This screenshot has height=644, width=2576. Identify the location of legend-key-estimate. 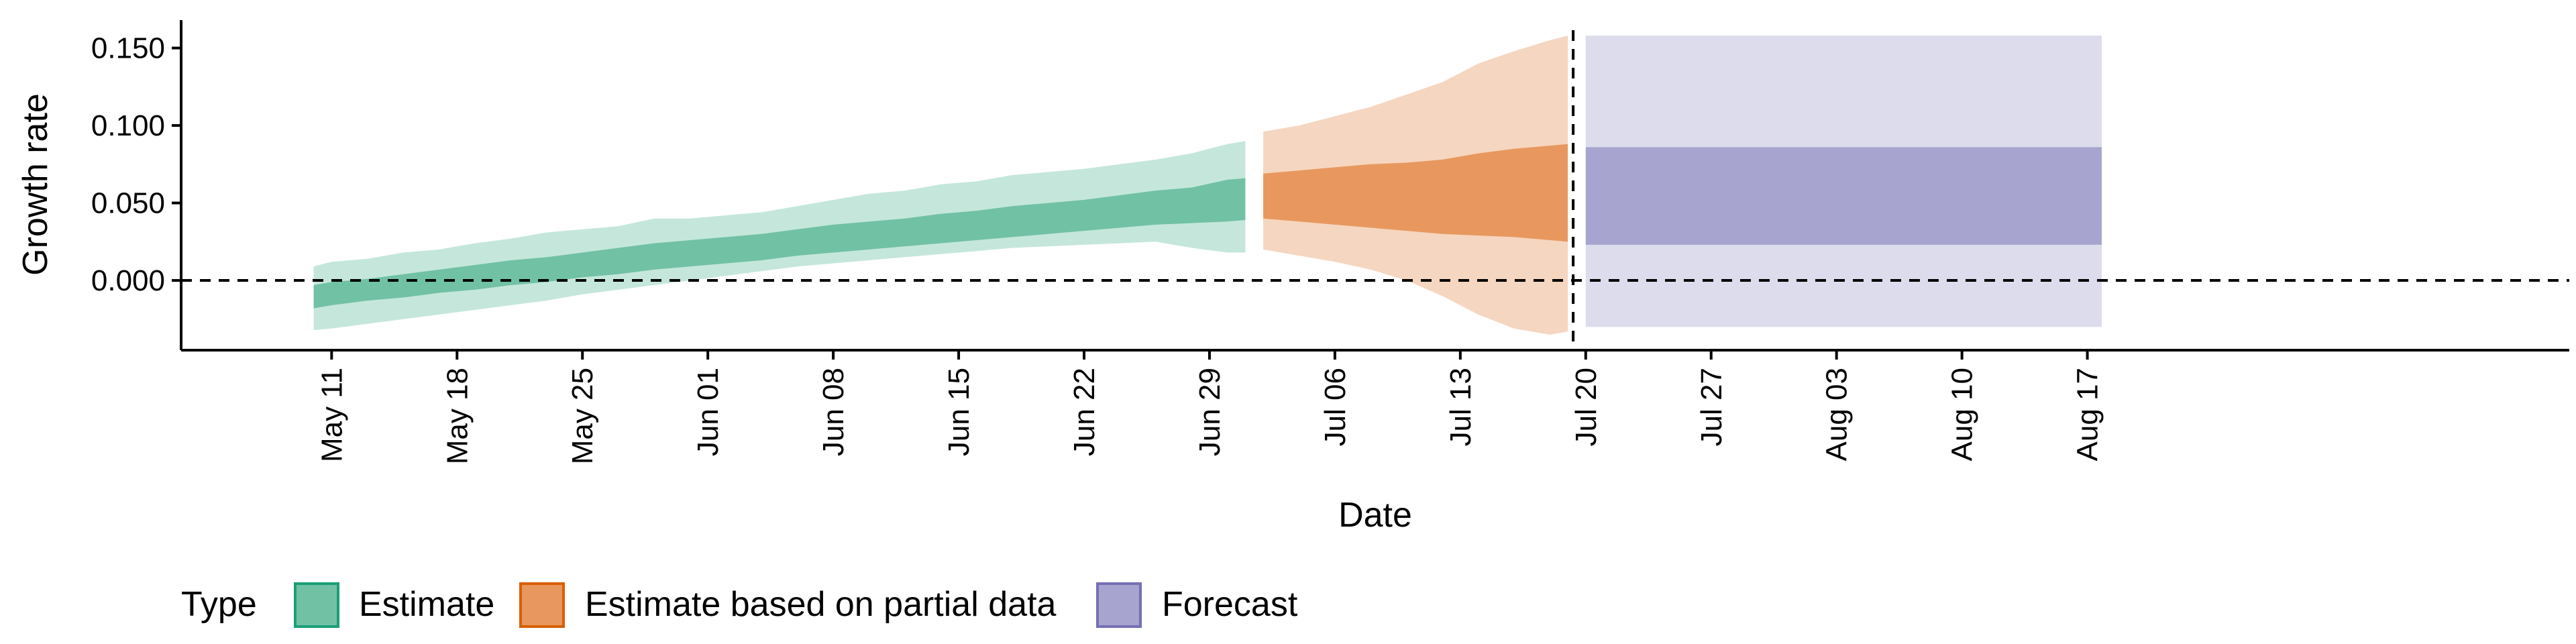
(316, 605).